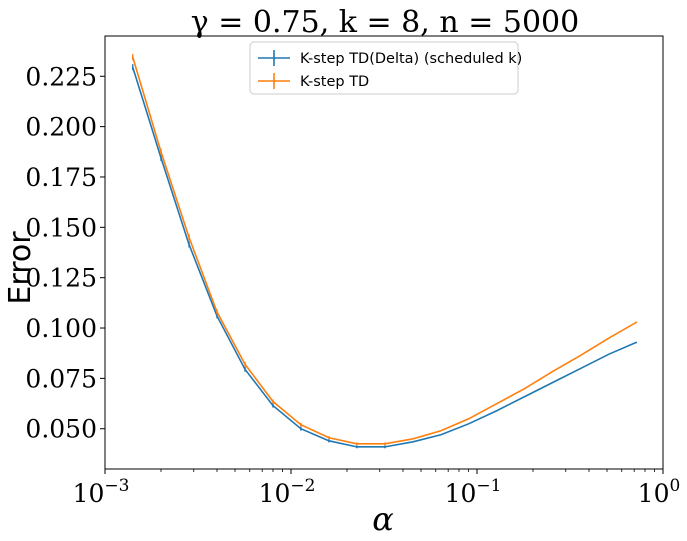 Image resolution: width=687 pixels, height=541 pixels. What do you see at coordinates (61, 76) in the screenshot?
I see `y-tick-label: 0.225` at bounding box center [61, 76].